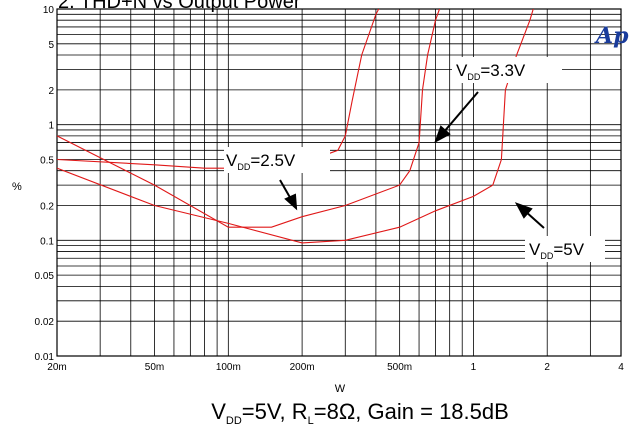 The width and height of the screenshot is (634, 430). I want to click on cond-sub-l: L, so click(311, 421).